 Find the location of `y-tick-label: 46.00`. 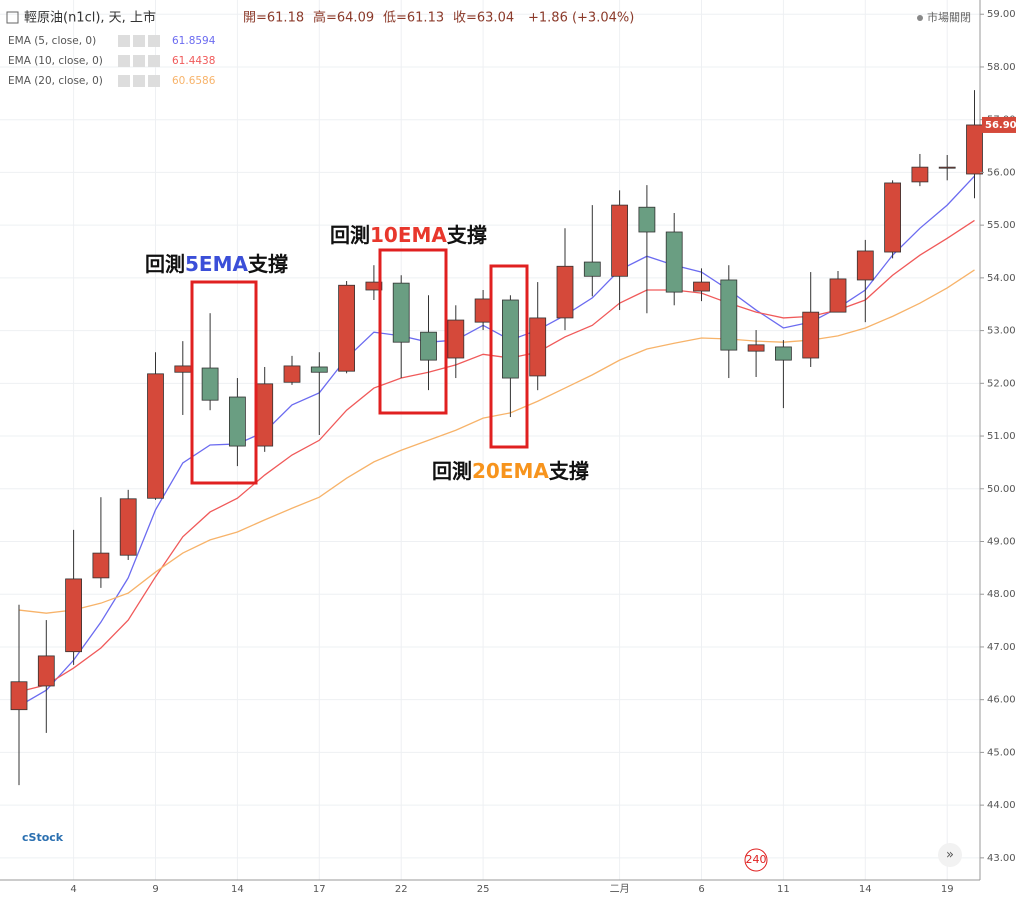

y-tick-label: 46.00 is located at coordinates (1001, 700).